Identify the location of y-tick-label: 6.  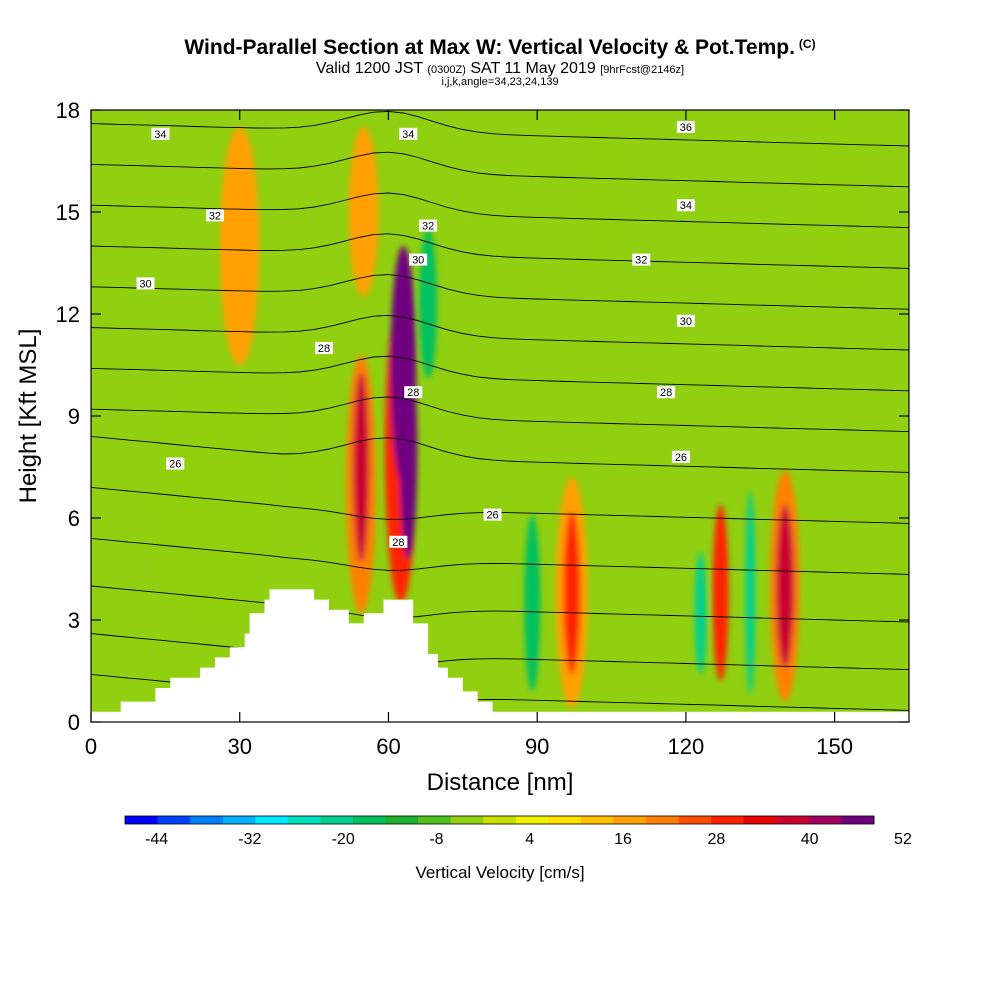
(74, 518).